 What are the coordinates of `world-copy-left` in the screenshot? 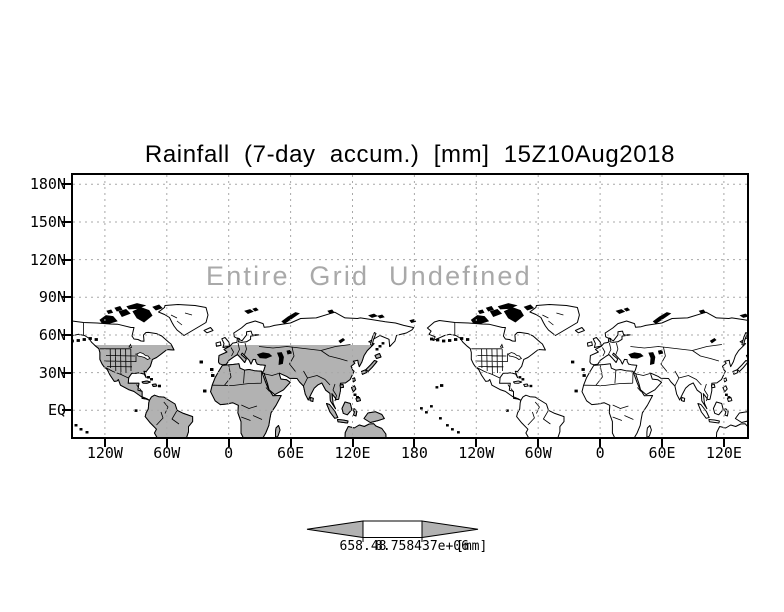 It's located at (244, 370).